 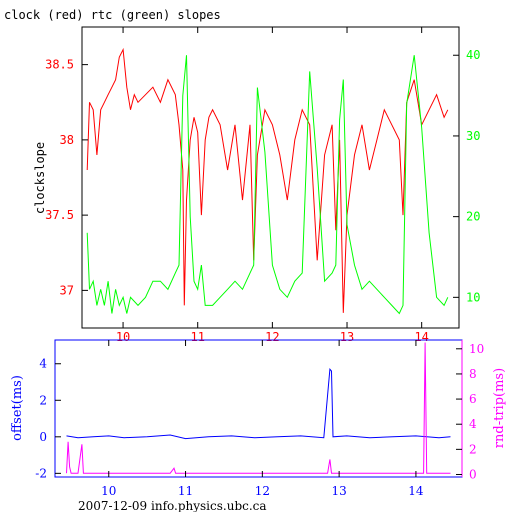 I want to click on footer-text: 2007-12-09 info.physics.ubc.ca, so click(x=172, y=505).